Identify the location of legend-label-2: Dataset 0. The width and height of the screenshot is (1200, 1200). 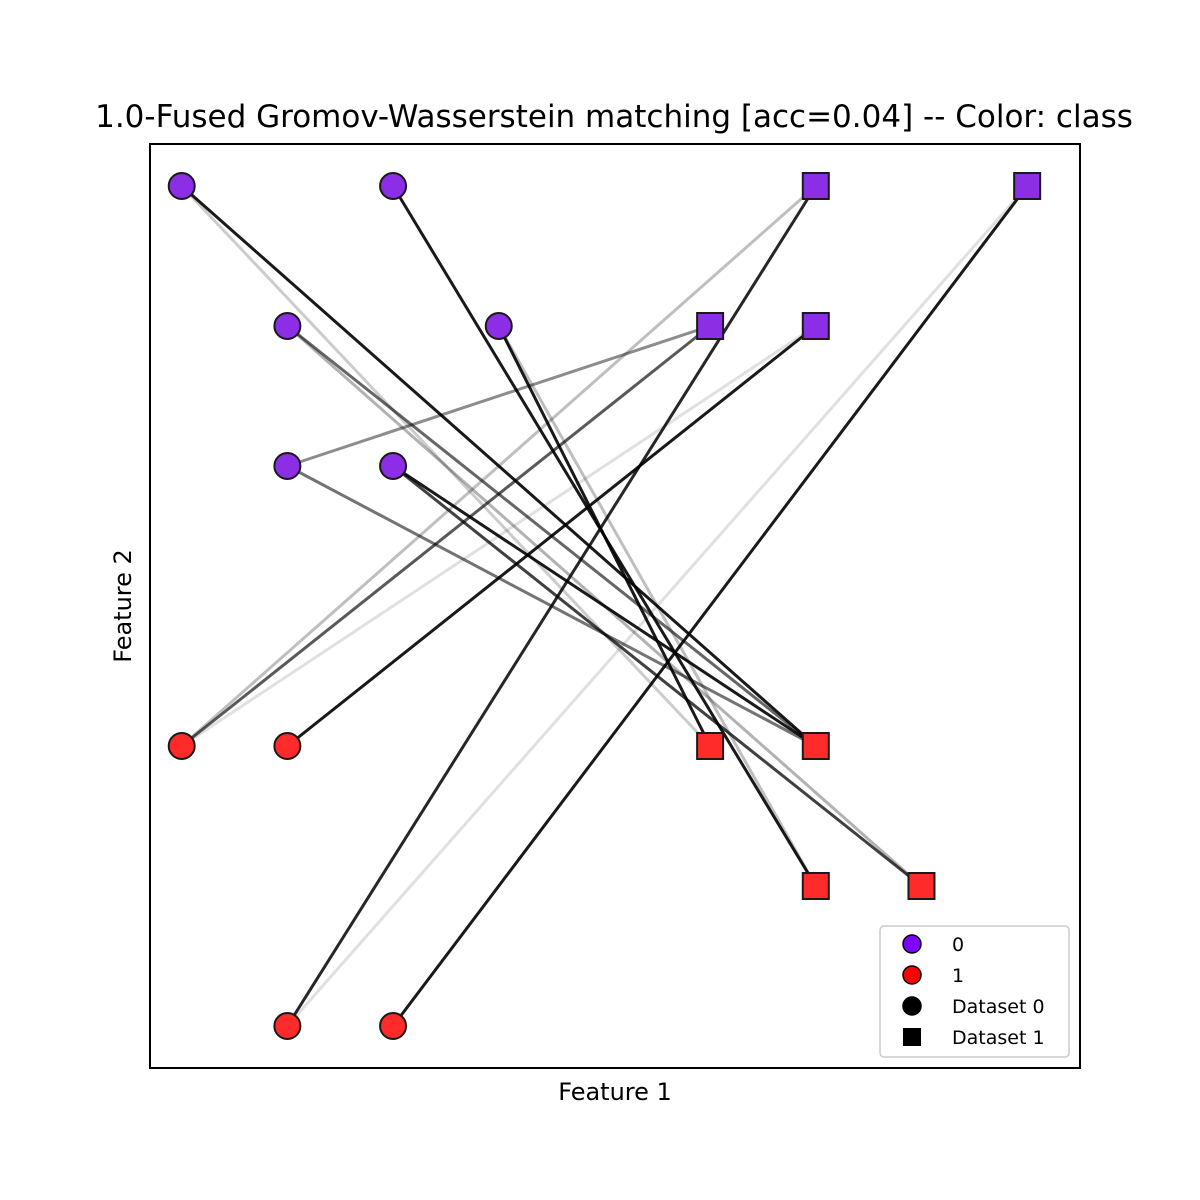
(998, 1007).